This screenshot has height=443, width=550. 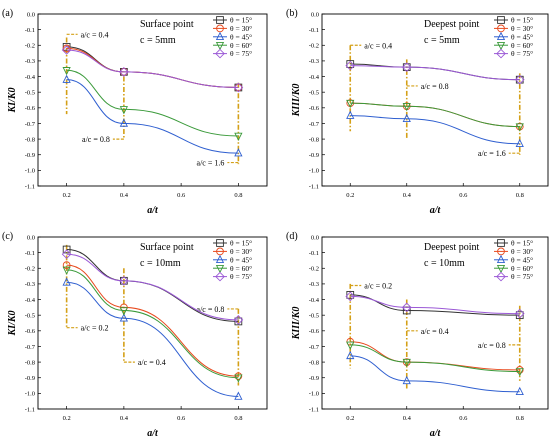 I want to click on x-tick-label: 0.6, so click(x=181, y=418).